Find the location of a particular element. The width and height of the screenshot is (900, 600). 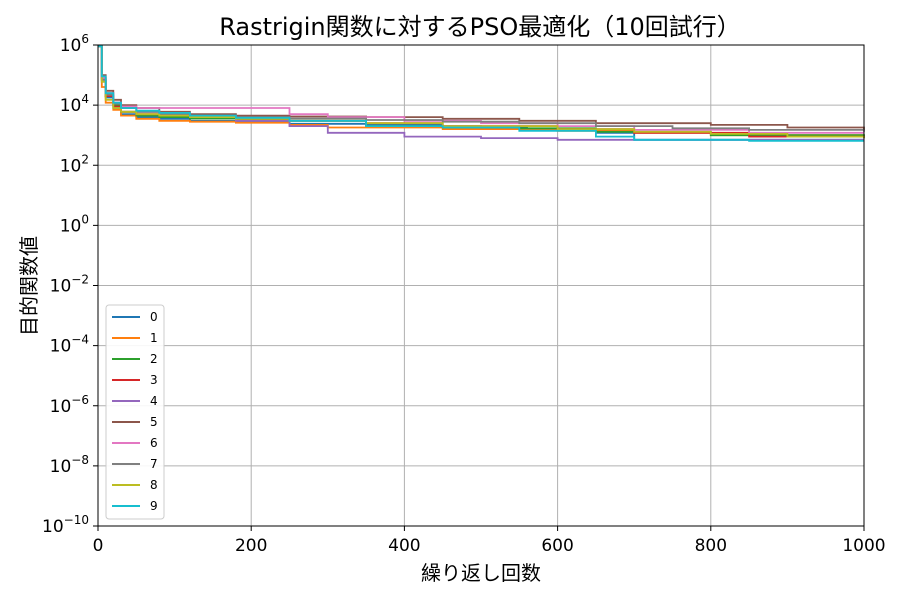

legend-label: 1 is located at coordinates (154, 338).